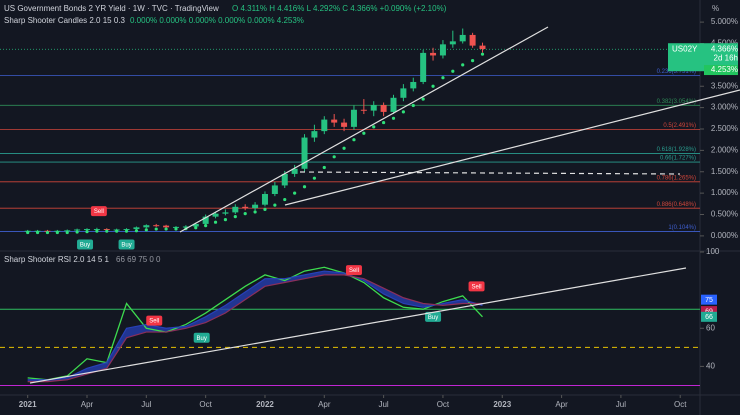 Image resolution: width=740 pixels, height=415 pixels. I want to click on x-tick-label: 2022, so click(265, 404).